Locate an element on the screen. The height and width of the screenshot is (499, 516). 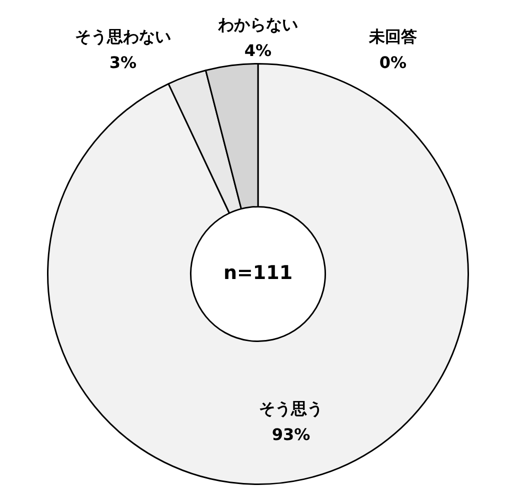
text: n=111 is located at coordinates (258, 273).